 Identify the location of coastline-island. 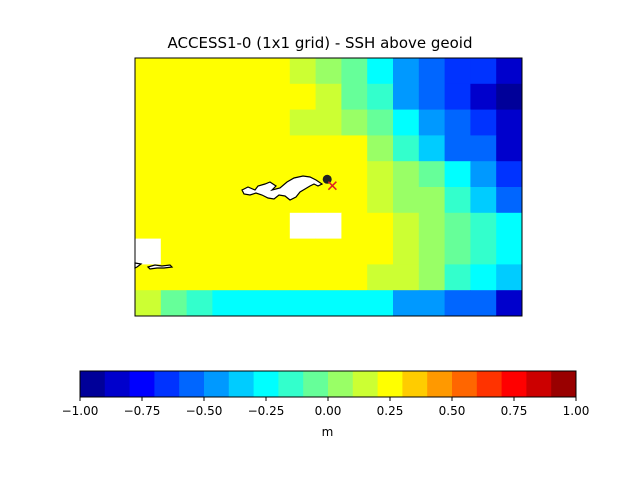
(160, 267).